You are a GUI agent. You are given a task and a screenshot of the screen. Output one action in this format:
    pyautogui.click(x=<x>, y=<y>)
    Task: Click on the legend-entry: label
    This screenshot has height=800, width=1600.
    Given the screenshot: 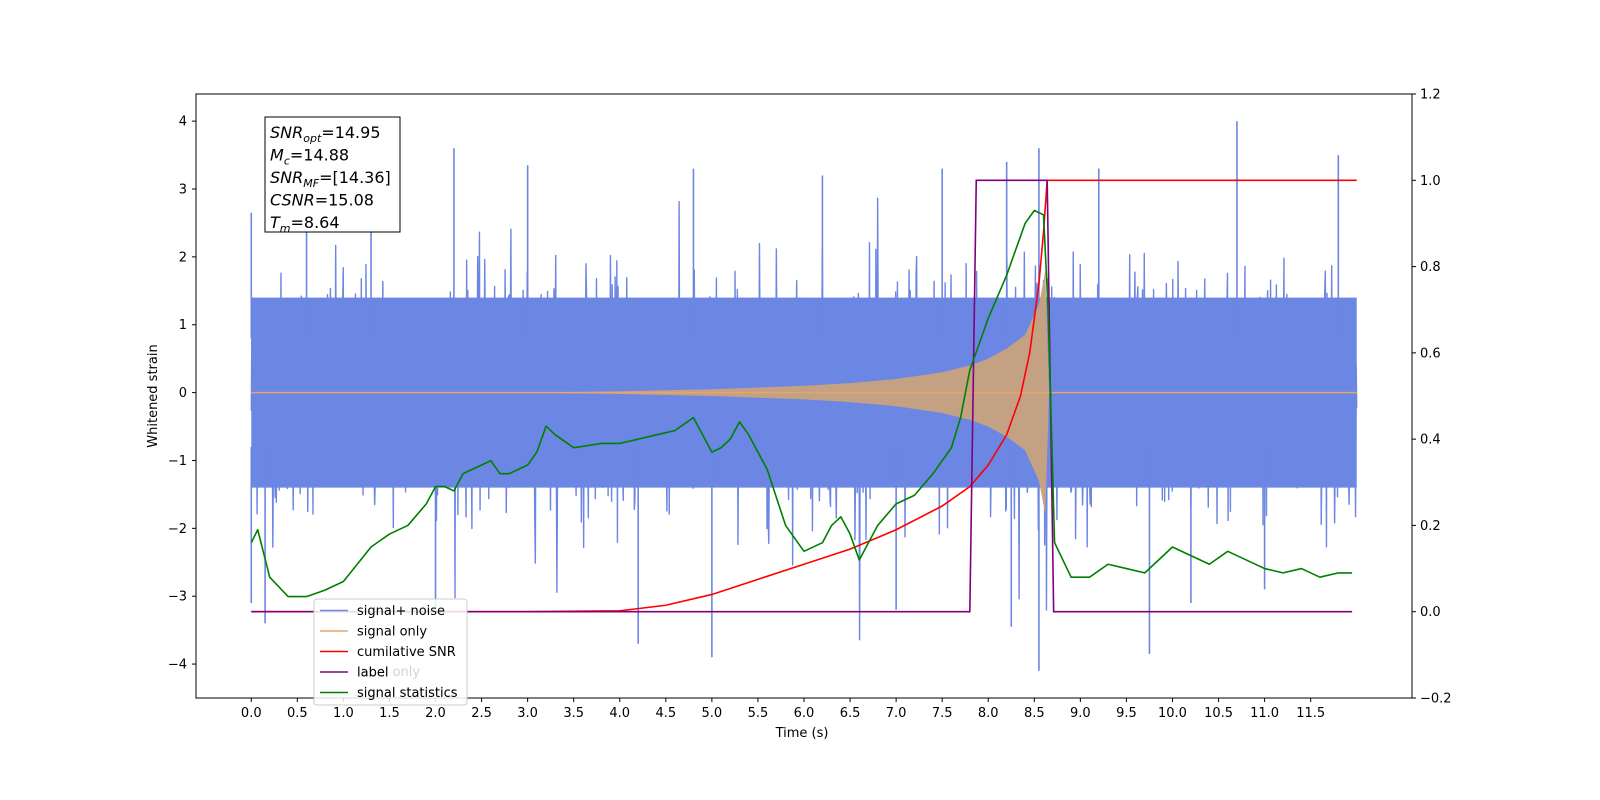 What is the action you would take?
    pyautogui.click(x=372, y=673)
    